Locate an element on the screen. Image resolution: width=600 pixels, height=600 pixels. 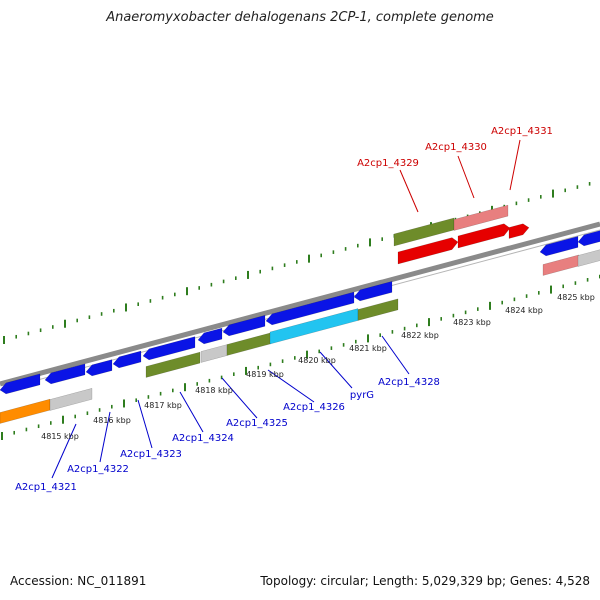
scale-label: 4818 kbp is located at coordinates (214, 390).